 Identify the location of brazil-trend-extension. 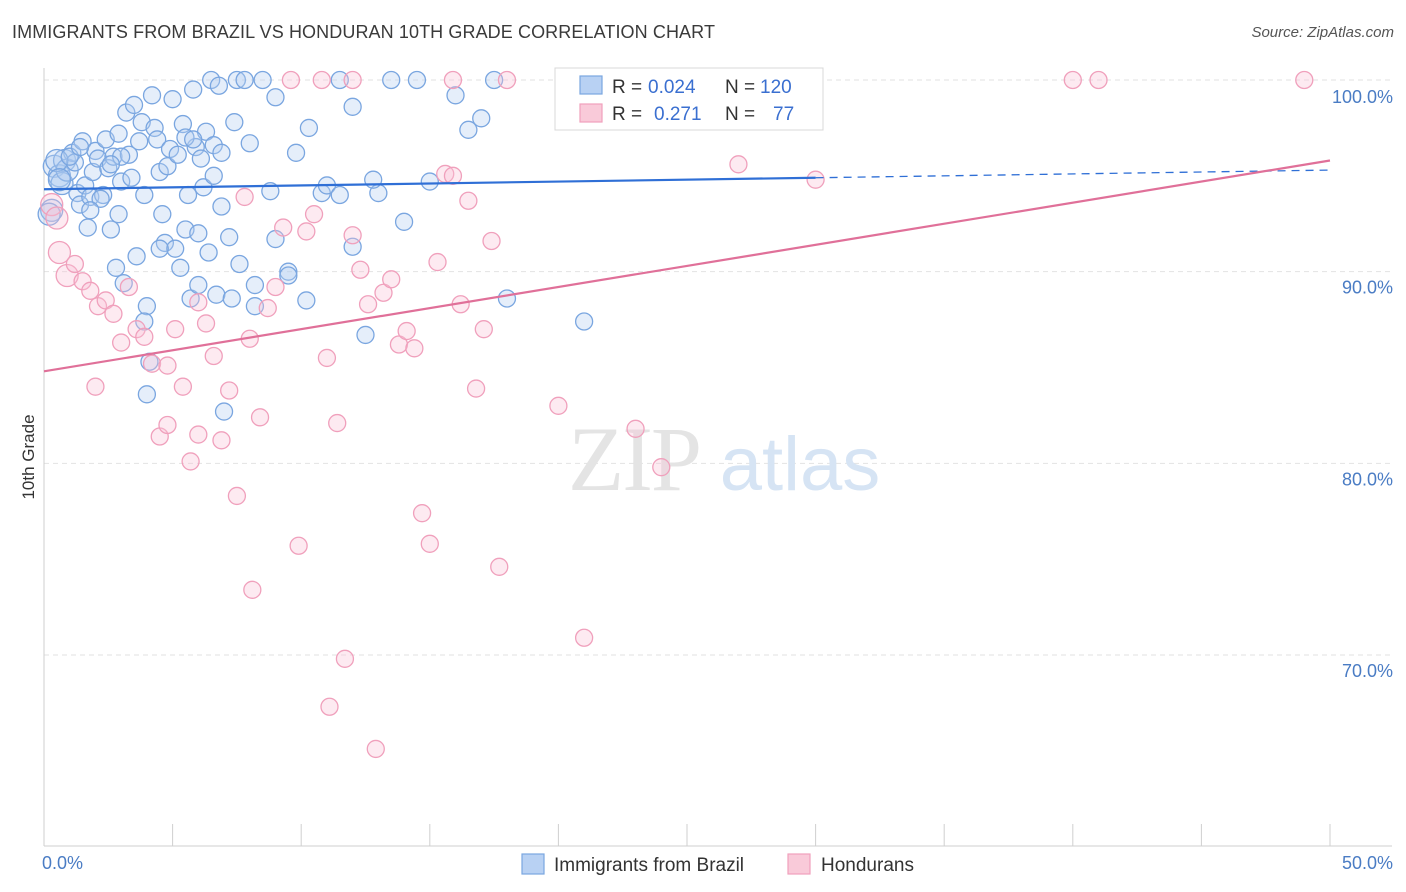
(1073, 174).